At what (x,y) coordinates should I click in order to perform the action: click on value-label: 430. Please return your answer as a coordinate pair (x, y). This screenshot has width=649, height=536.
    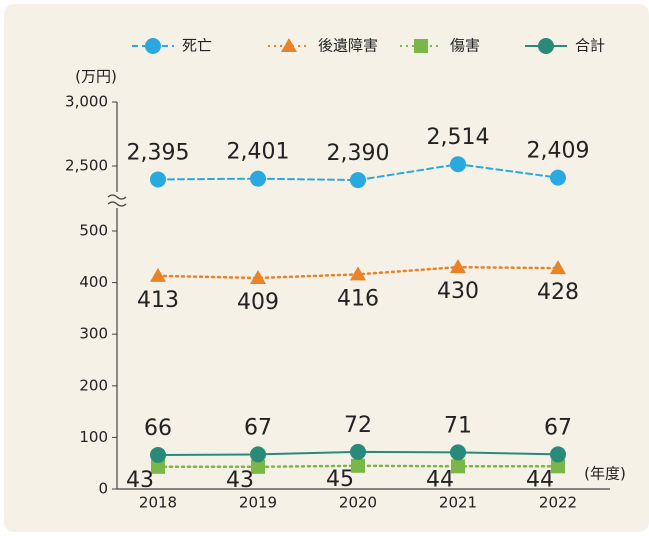
    Looking at the image, I should click on (458, 291).